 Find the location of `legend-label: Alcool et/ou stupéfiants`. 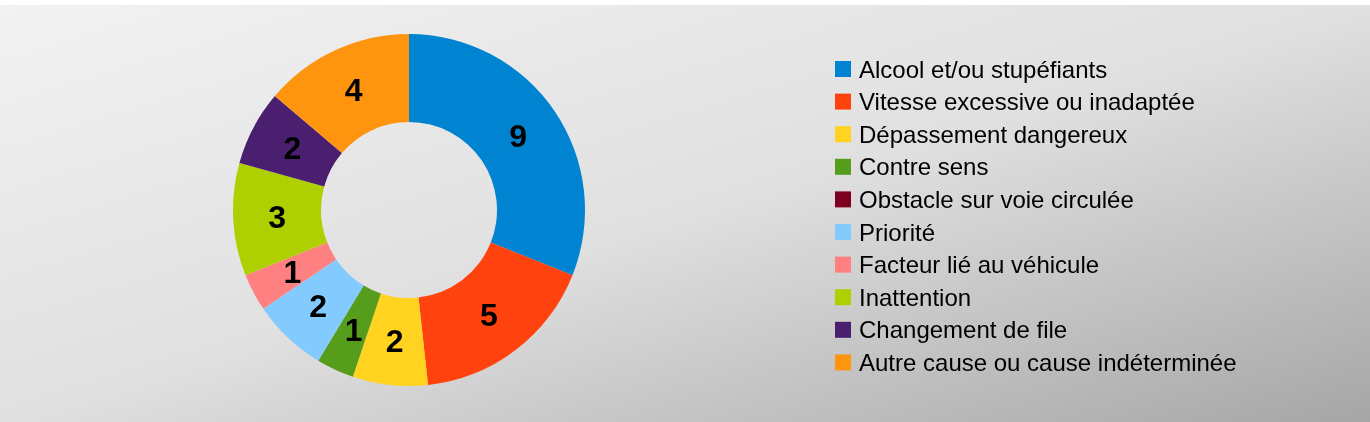

legend-label: Alcool et/ou stupéfiants is located at coordinates (983, 69).